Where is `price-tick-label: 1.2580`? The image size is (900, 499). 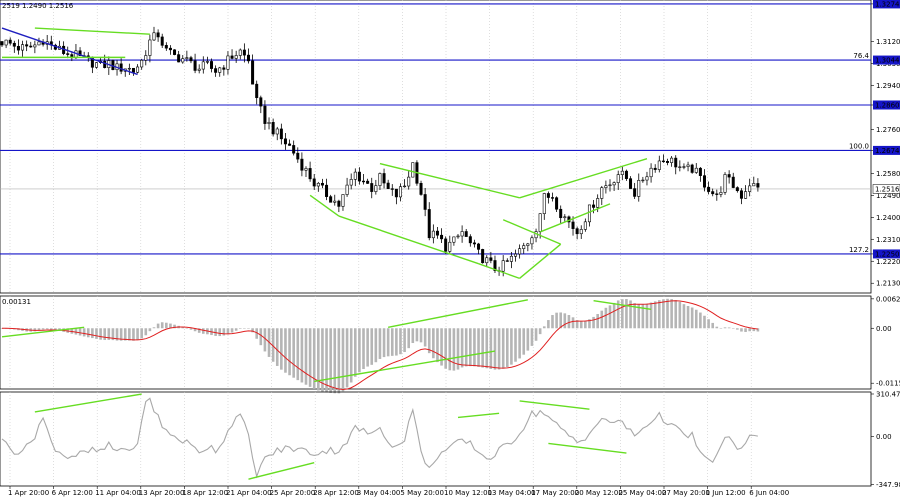
price-tick-label: 1.2580 is located at coordinates (888, 174).